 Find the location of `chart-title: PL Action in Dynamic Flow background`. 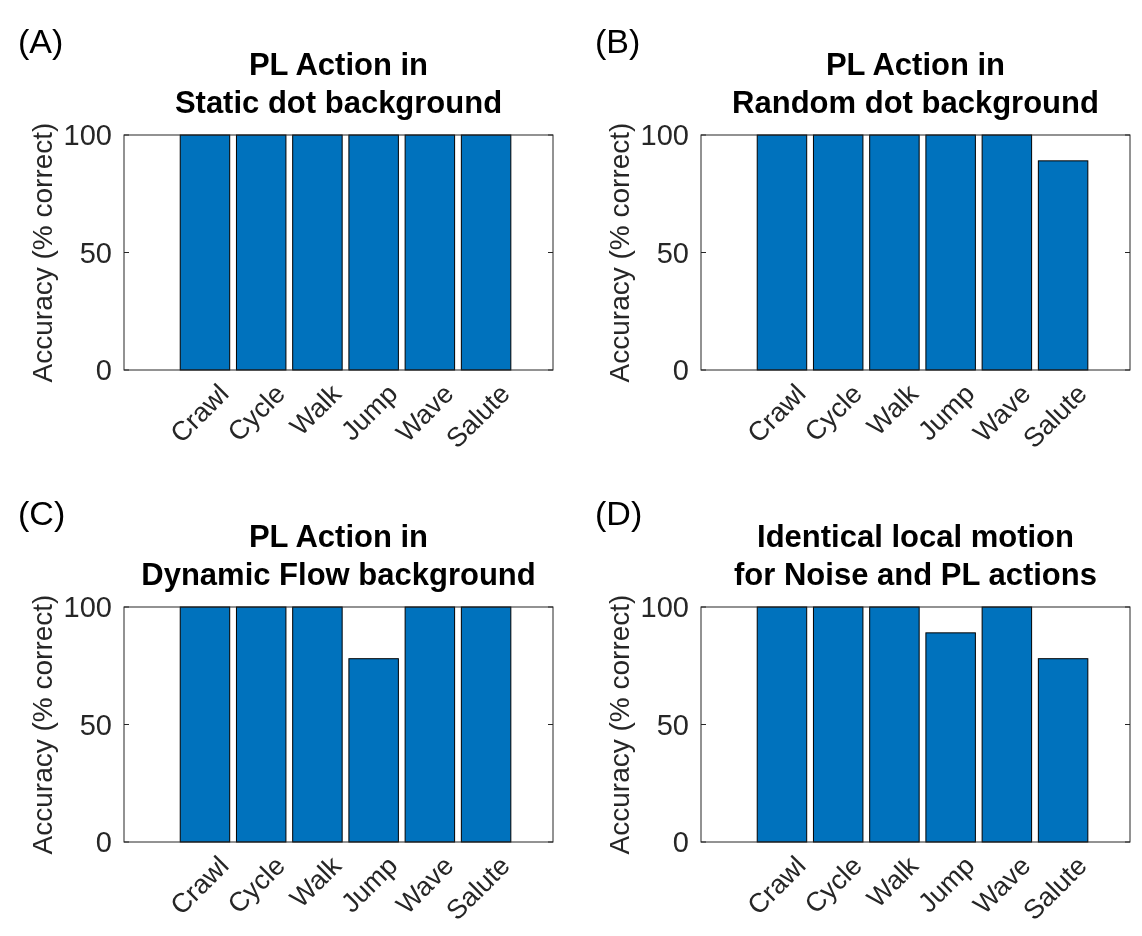

chart-title: PL Action in Dynamic Flow background is located at coordinates (338, 555).